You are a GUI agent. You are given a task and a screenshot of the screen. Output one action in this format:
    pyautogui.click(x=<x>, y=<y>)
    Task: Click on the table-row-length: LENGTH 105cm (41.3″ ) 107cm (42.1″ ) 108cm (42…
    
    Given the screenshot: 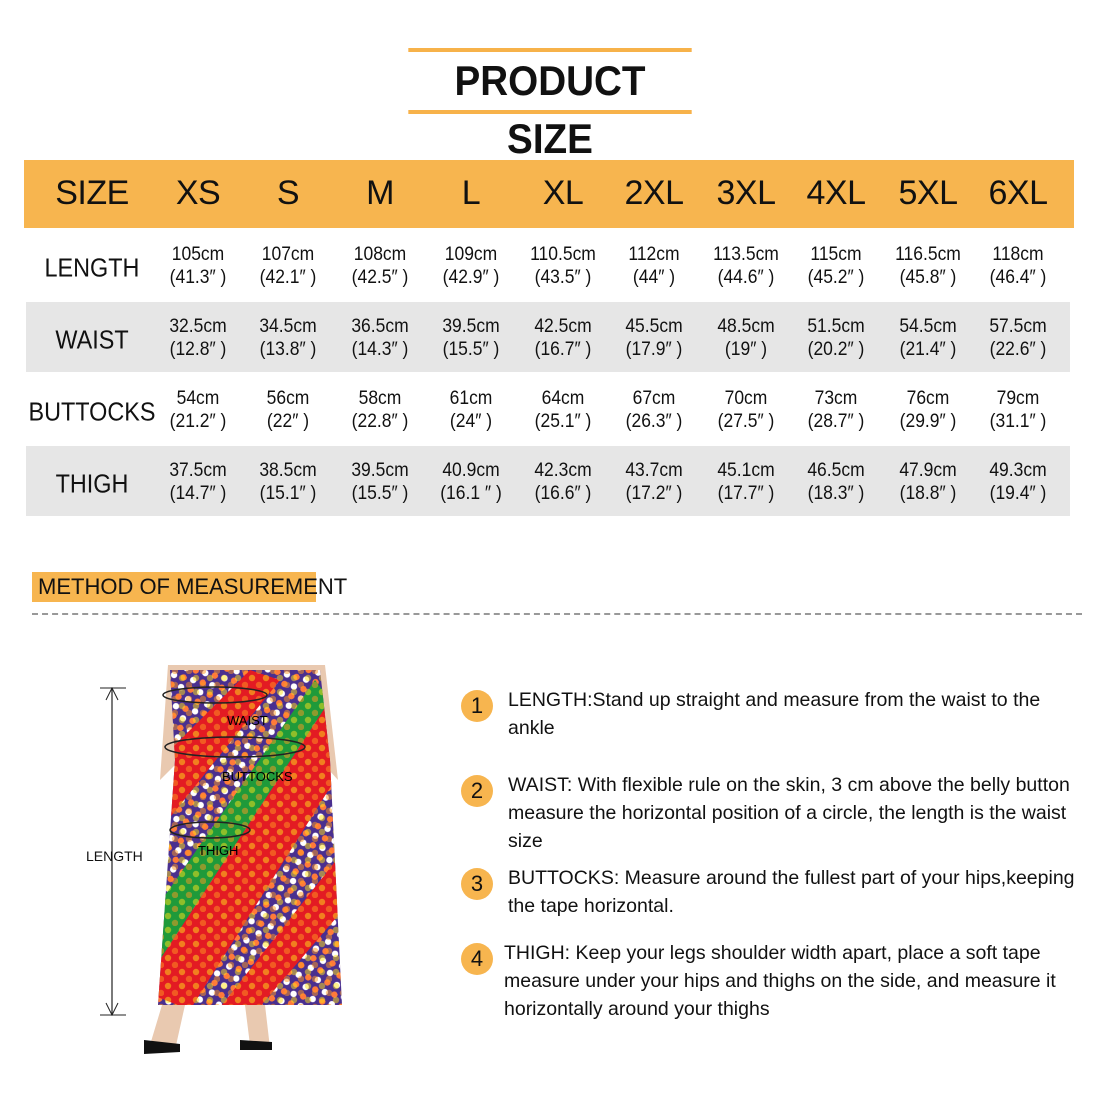 What is the action you would take?
    pyautogui.click(x=548, y=265)
    